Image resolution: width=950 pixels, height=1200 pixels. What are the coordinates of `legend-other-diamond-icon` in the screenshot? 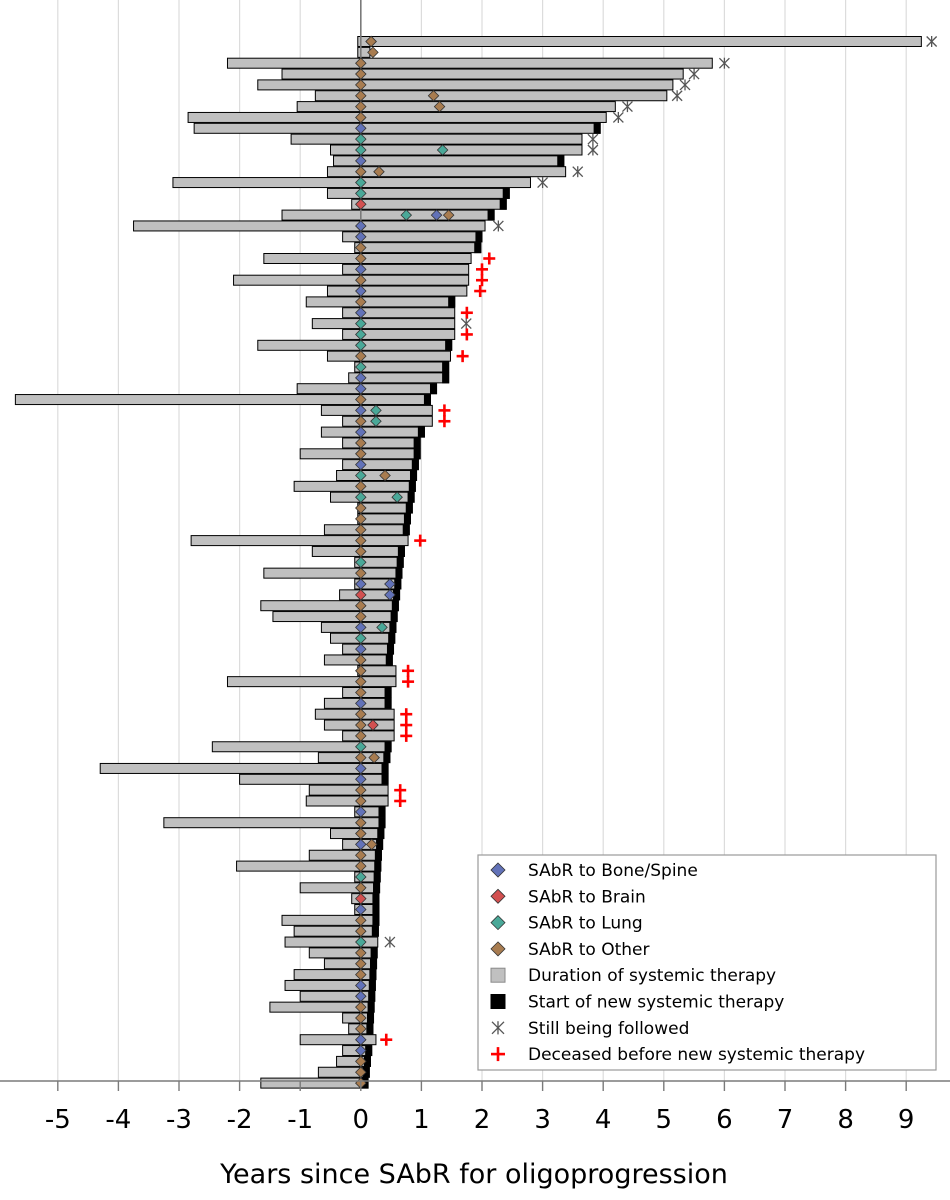 It's located at (498, 949).